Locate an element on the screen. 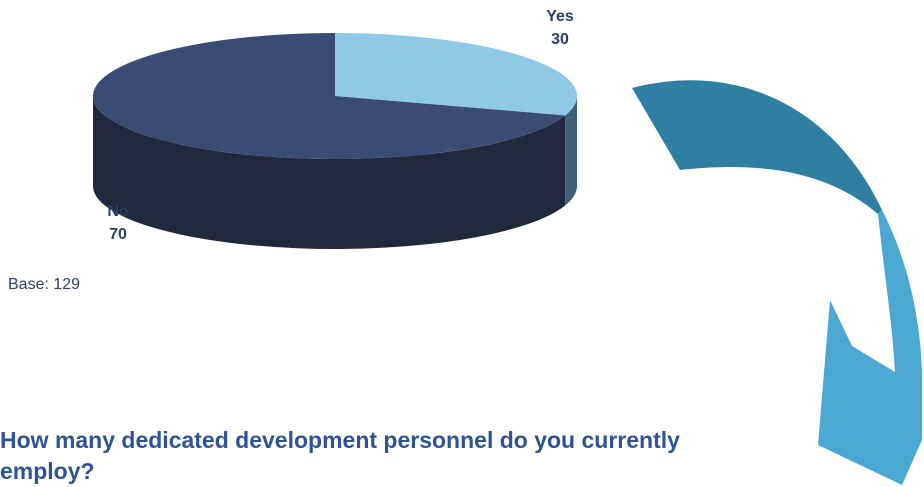  arrow-shaft-dark is located at coordinates (757, 147).